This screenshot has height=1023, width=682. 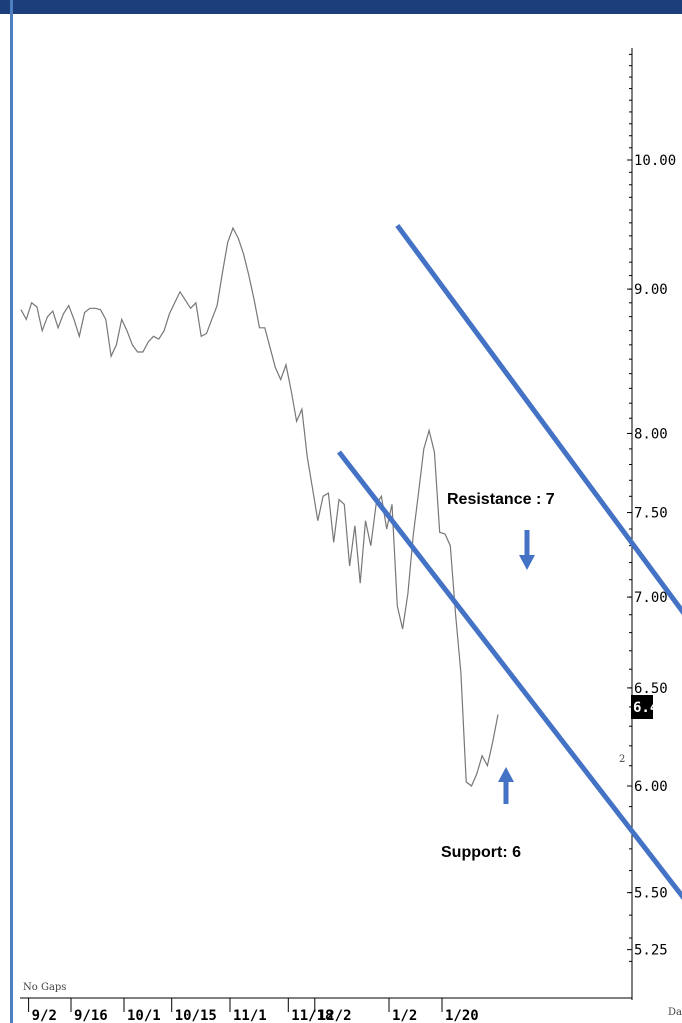 What do you see at coordinates (335, 1015) in the screenshot?
I see `x-tick-label: 12/2` at bounding box center [335, 1015].